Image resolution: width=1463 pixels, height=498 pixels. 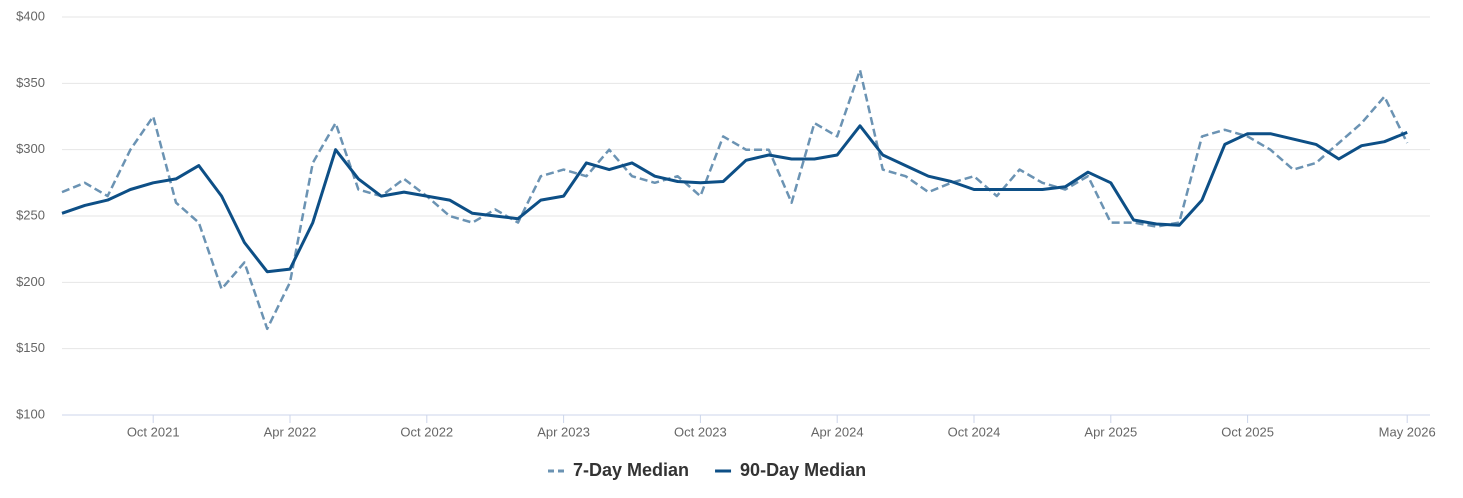 I want to click on y-tick-label: $400, so click(x=30, y=15).